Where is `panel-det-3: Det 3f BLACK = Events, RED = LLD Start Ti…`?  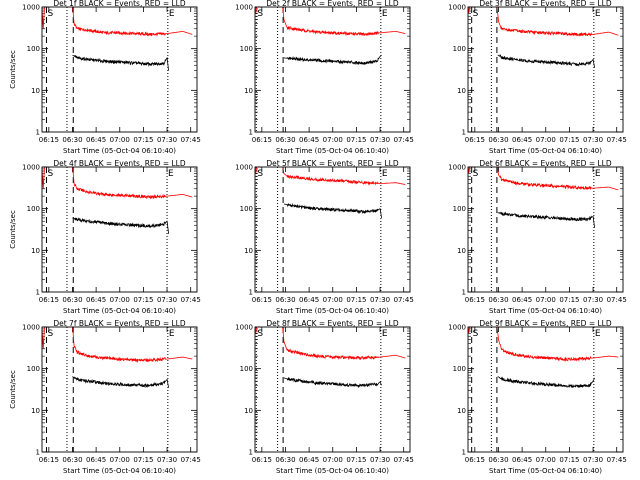
panel-det-3: Det 3f BLACK = Events, RED = LLD Start Ti… is located at coordinates (537, 77).